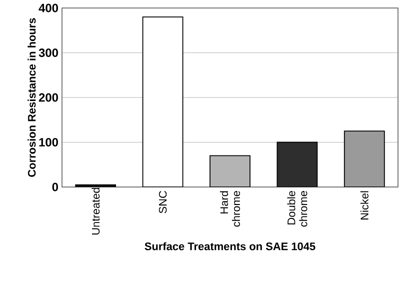 This screenshot has width=400, height=290. I want to click on y-tick-label: 400, so click(48, 8).